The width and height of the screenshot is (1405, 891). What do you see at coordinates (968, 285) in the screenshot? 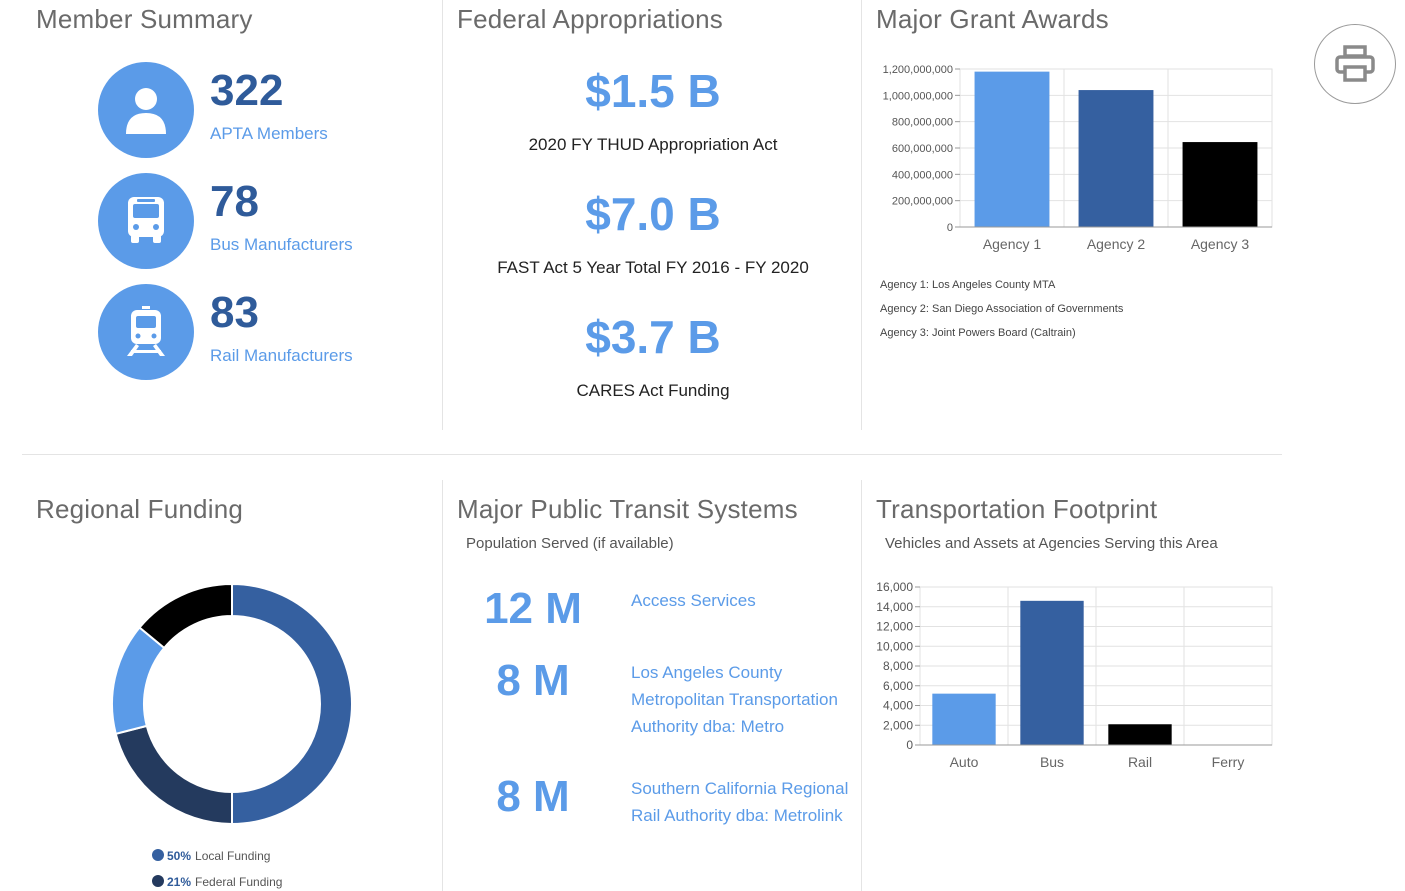
I see `grant-note: Agency 1: Los Angeles County MTA` at bounding box center [968, 285].